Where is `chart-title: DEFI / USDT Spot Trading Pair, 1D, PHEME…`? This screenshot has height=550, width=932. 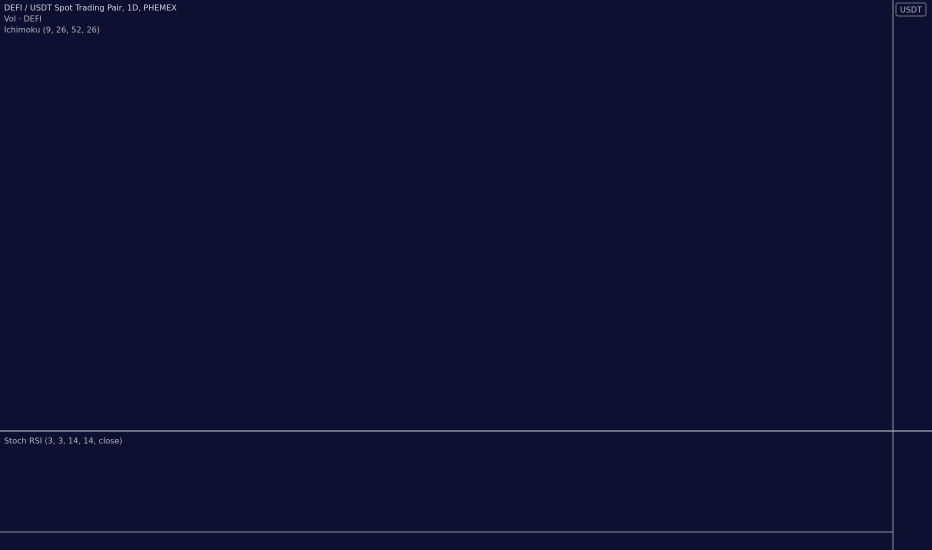 chart-title: DEFI / USDT Spot Trading Pair, 1D, PHEME… is located at coordinates (90, 8).